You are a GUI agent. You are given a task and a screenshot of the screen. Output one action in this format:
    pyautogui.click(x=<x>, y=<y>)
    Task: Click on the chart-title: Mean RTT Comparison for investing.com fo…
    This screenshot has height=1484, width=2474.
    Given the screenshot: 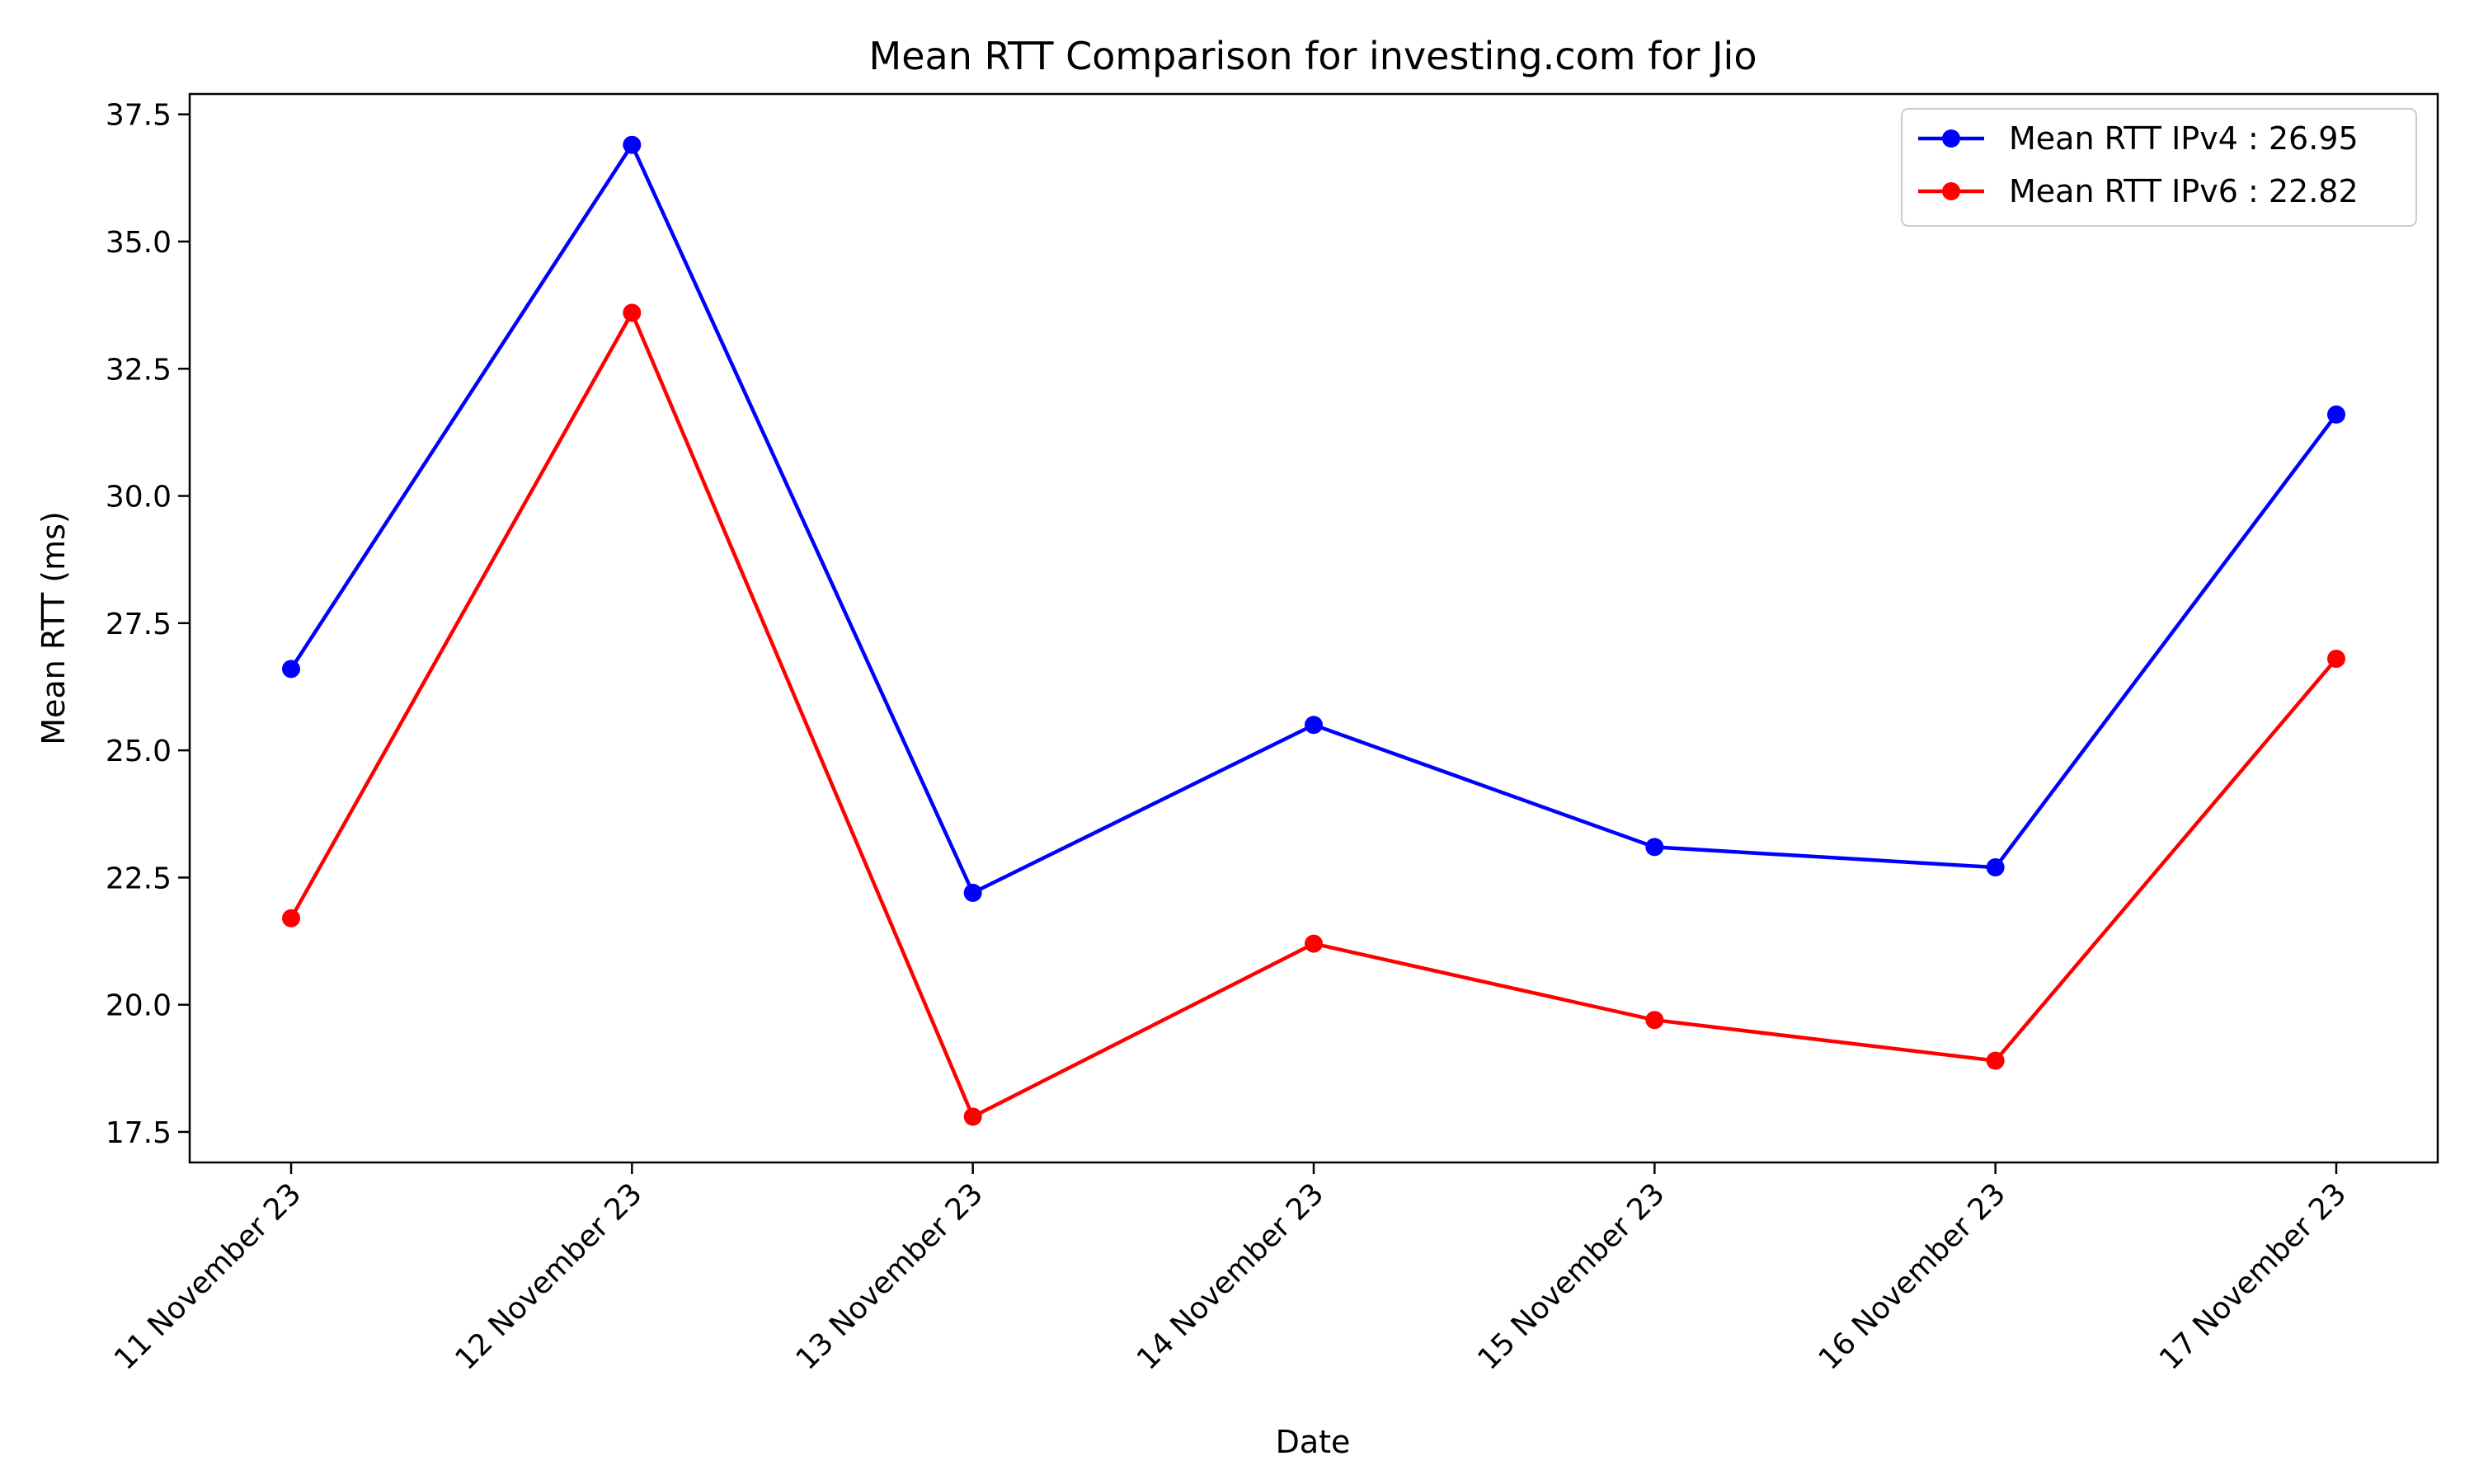 What is the action you would take?
    pyautogui.click(x=1313, y=56)
    